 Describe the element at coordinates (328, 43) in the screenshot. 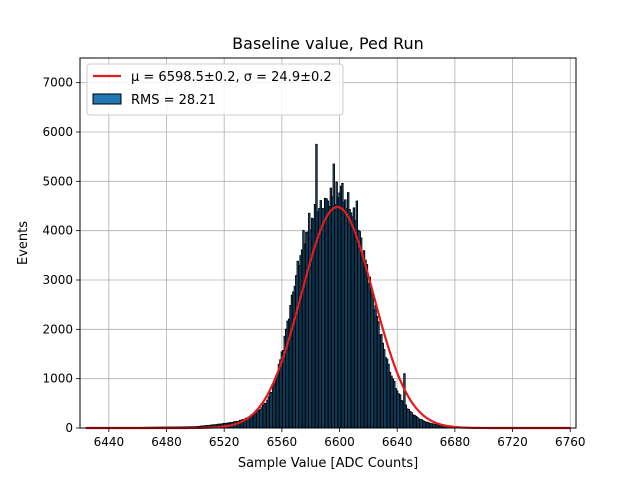

I see `chart-title: Baseline value, Ped Run` at that location.